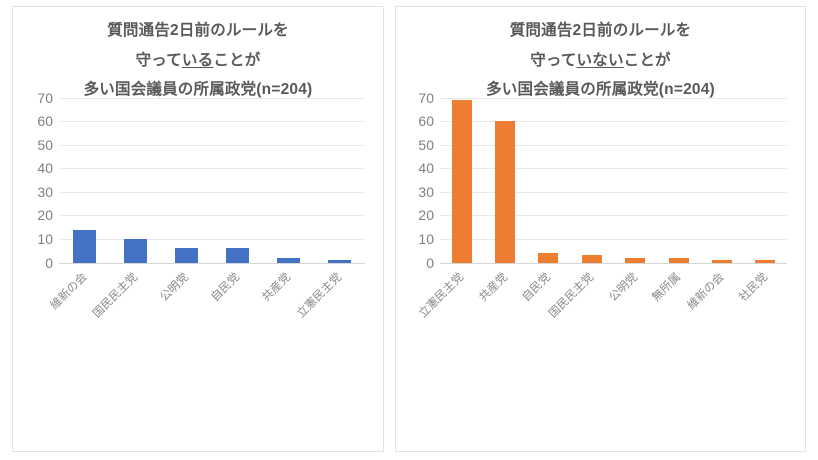 Image resolution: width=818 pixels, height=460 pixels. I want to click on bar-group, so click(212, 180).